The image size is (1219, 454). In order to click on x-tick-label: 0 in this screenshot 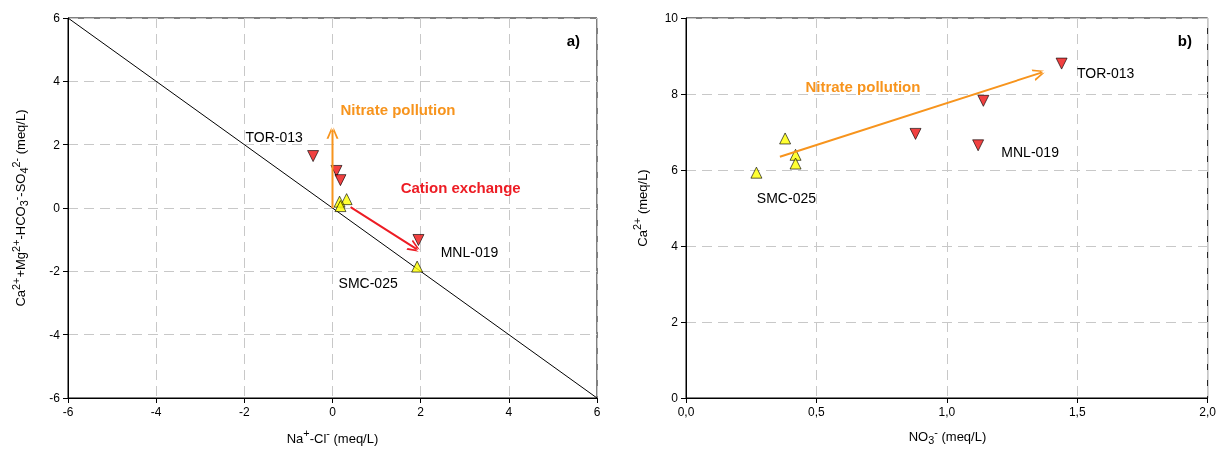, I will do `click(333, 412)`.